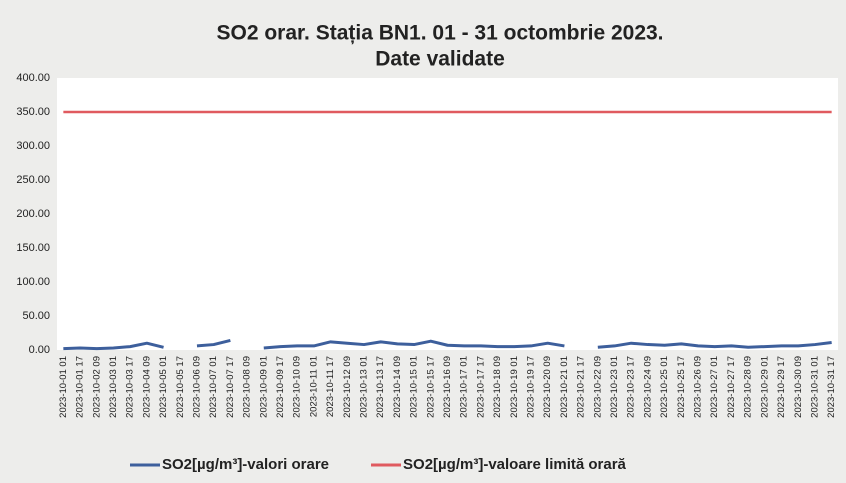 The height and width of the screenshot is (483, 846). I want to click on x-tick-label: 2023-10-03 01, so click(113, 387).